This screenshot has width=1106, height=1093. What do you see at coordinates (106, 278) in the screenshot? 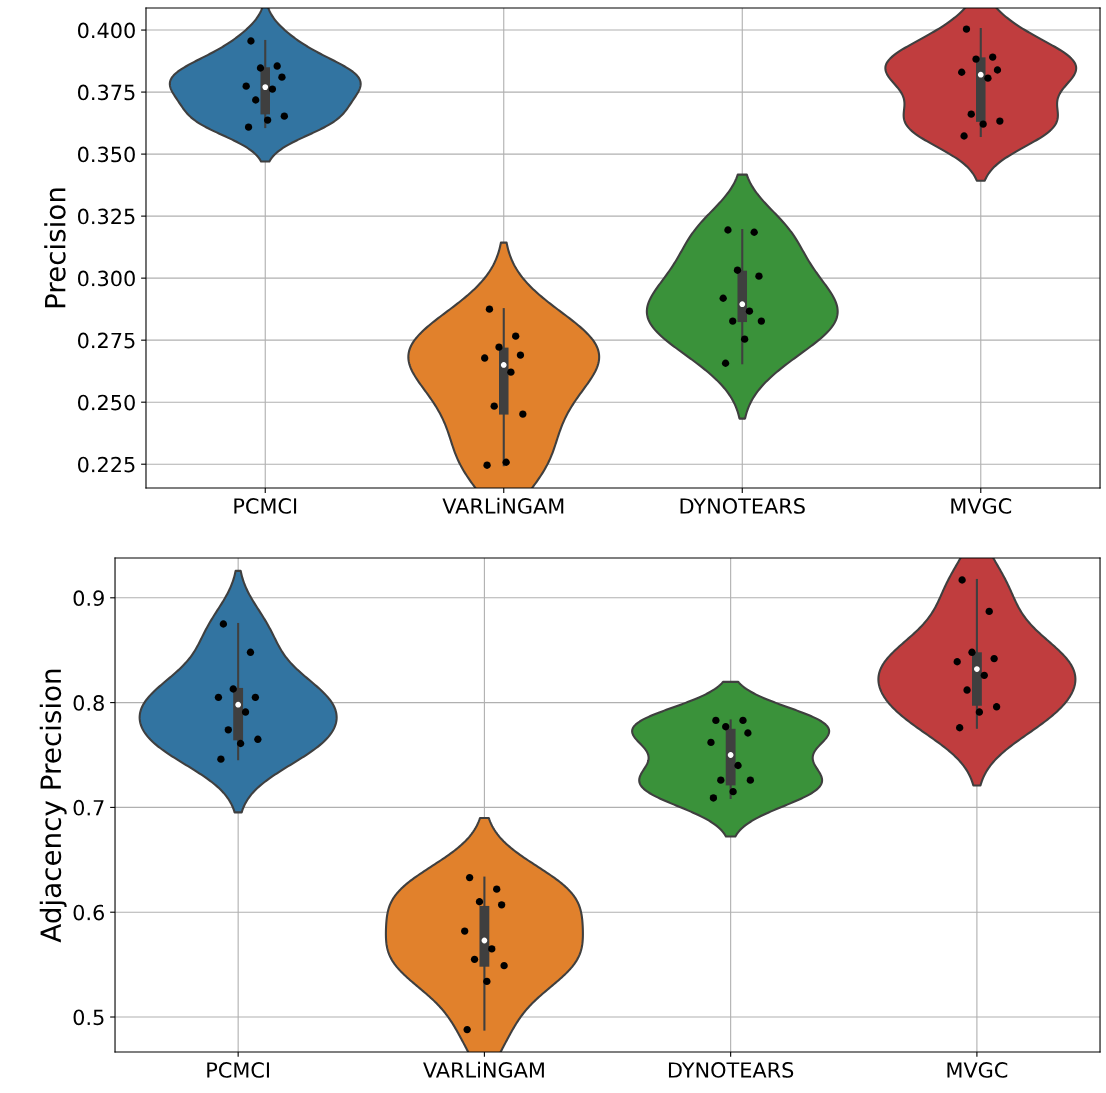
I see `y-tick-label: 0.300` at bounding box center [106, 278].